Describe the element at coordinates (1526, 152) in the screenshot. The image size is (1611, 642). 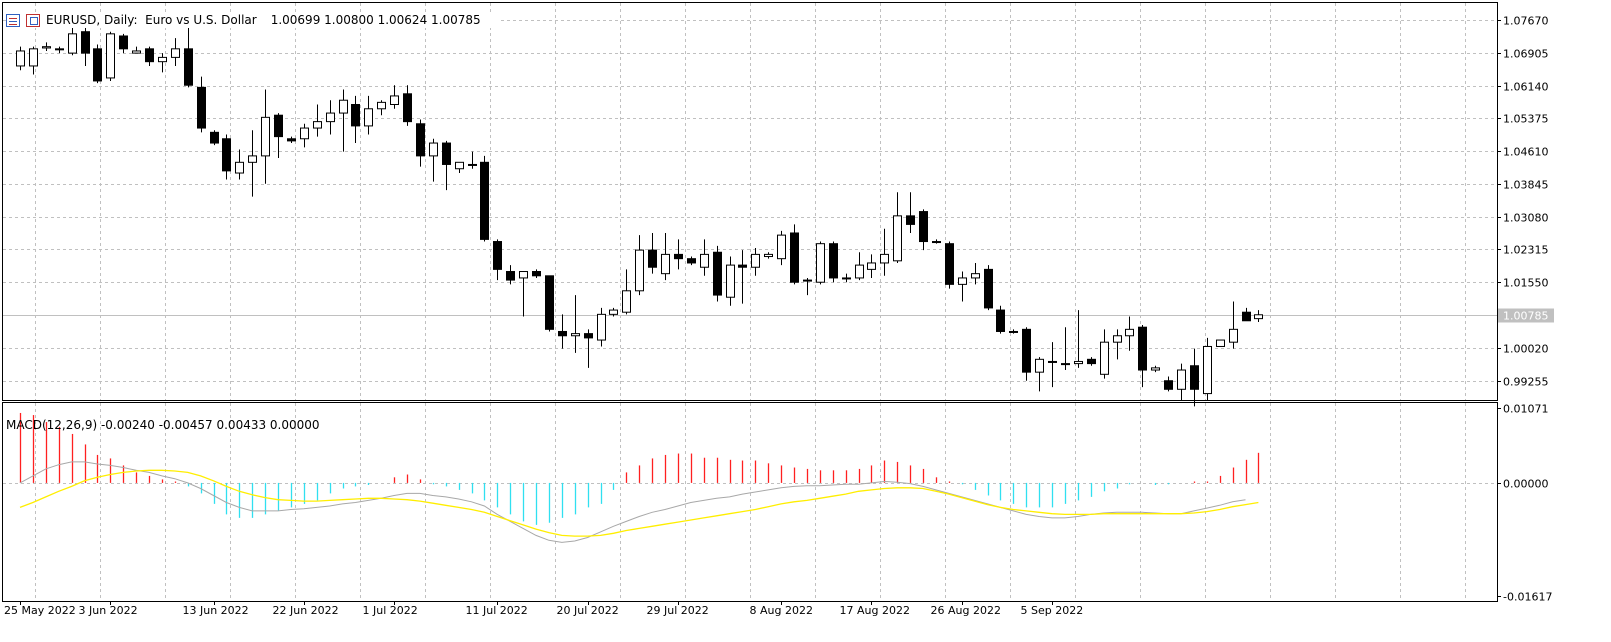
I see `price-tick-label: 1.04610` at that location.